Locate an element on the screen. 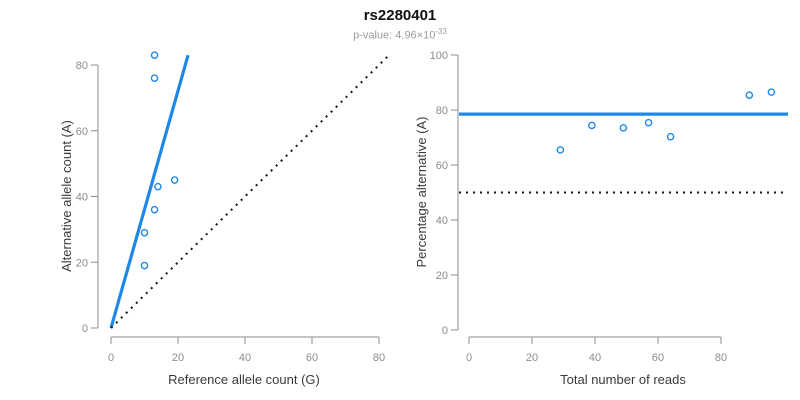 This screenshot has width=800, height=400. p-value-exponent: -33 is located at coordinates (441, 31).